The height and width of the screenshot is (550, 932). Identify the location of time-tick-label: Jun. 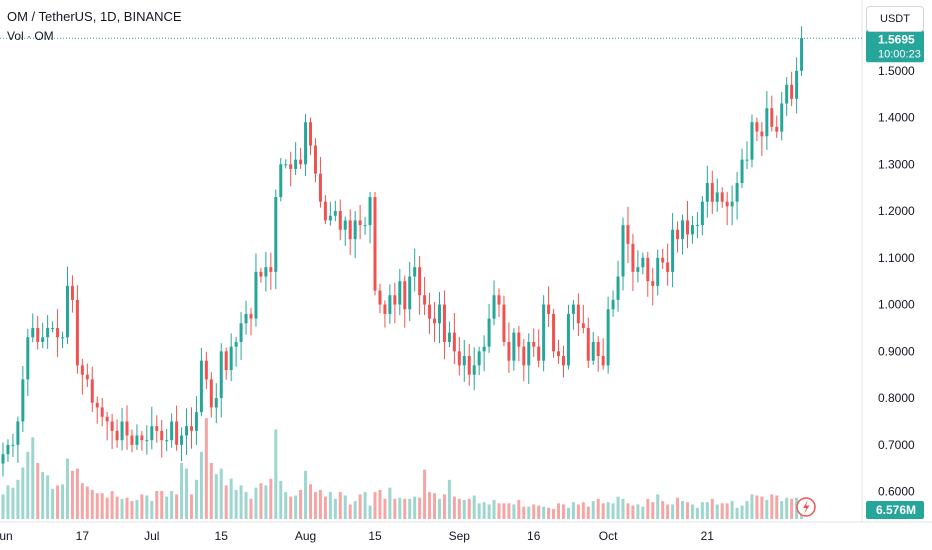
(6, 536).